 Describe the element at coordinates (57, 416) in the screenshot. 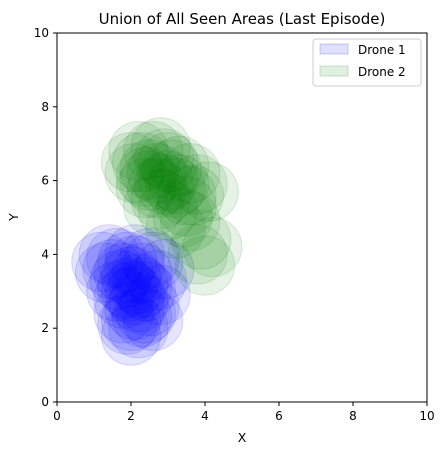

I see `x-tick-label: 0` at that location.